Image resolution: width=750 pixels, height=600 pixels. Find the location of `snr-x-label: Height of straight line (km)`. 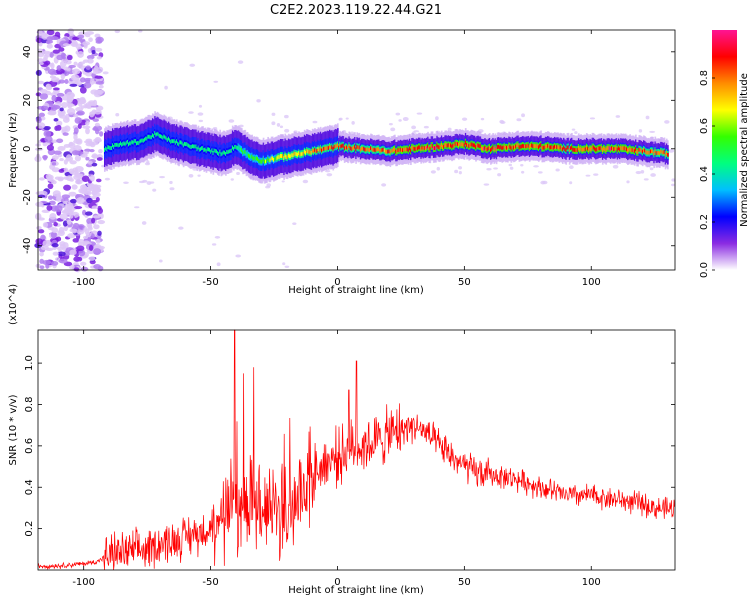

snr-x-label: Height of straight line (km) is located at coordinates (356, 590).